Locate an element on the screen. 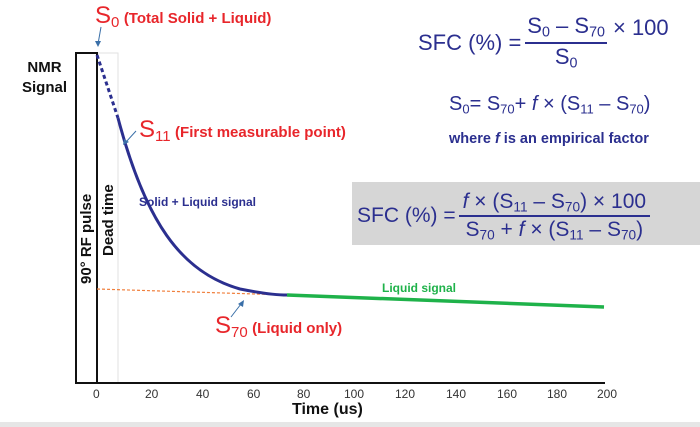  s0-annotation: S0 (Total Solid + Liquid) is located at coordinates (183, 16).